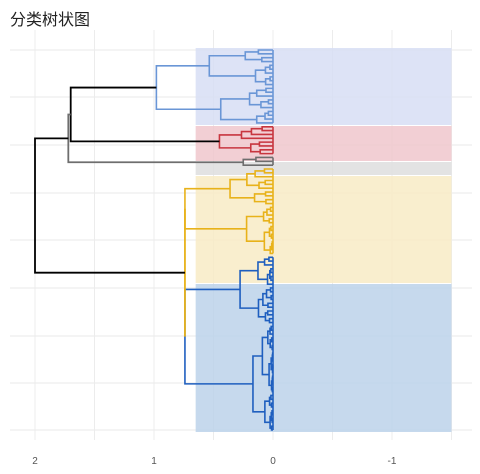 This screenshot has width=480, height=474. Describe the element at coordinates (392, 461) in the screenshot. I see `x-tick-label: -1` at that location.